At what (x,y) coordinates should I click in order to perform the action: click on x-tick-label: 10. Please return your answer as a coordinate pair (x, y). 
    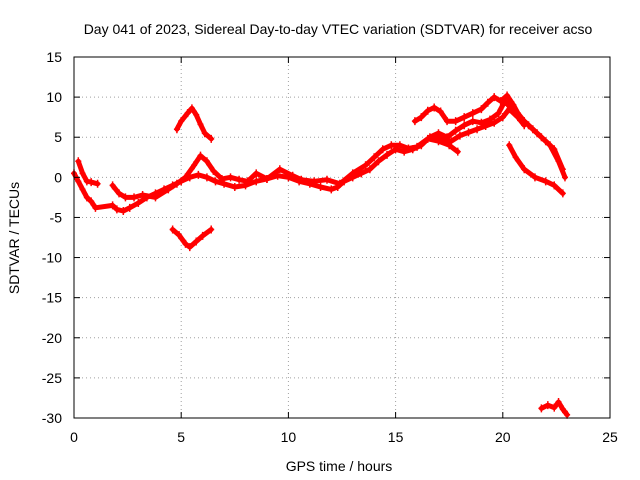
    Looking at the image, I should click on (289, 437).